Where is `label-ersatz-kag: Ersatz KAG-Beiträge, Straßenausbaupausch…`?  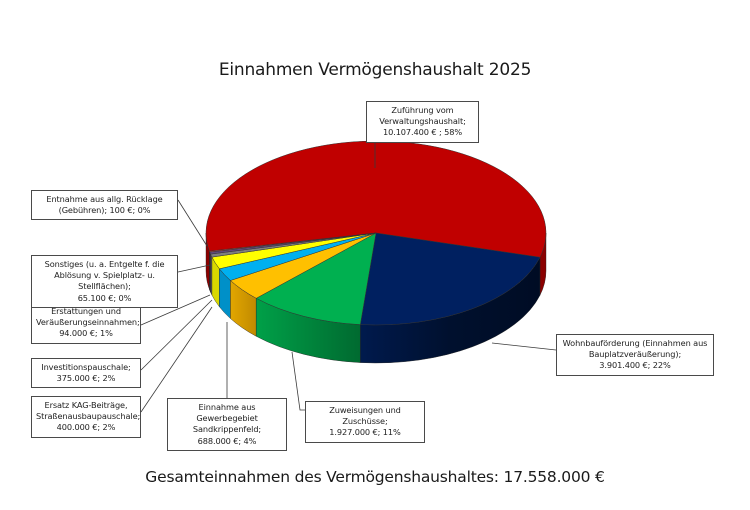 label-ersatz-kag: Ersatz KAG-Beiträge, Straßenausbaupausch… is located at coordinates (86, 417).